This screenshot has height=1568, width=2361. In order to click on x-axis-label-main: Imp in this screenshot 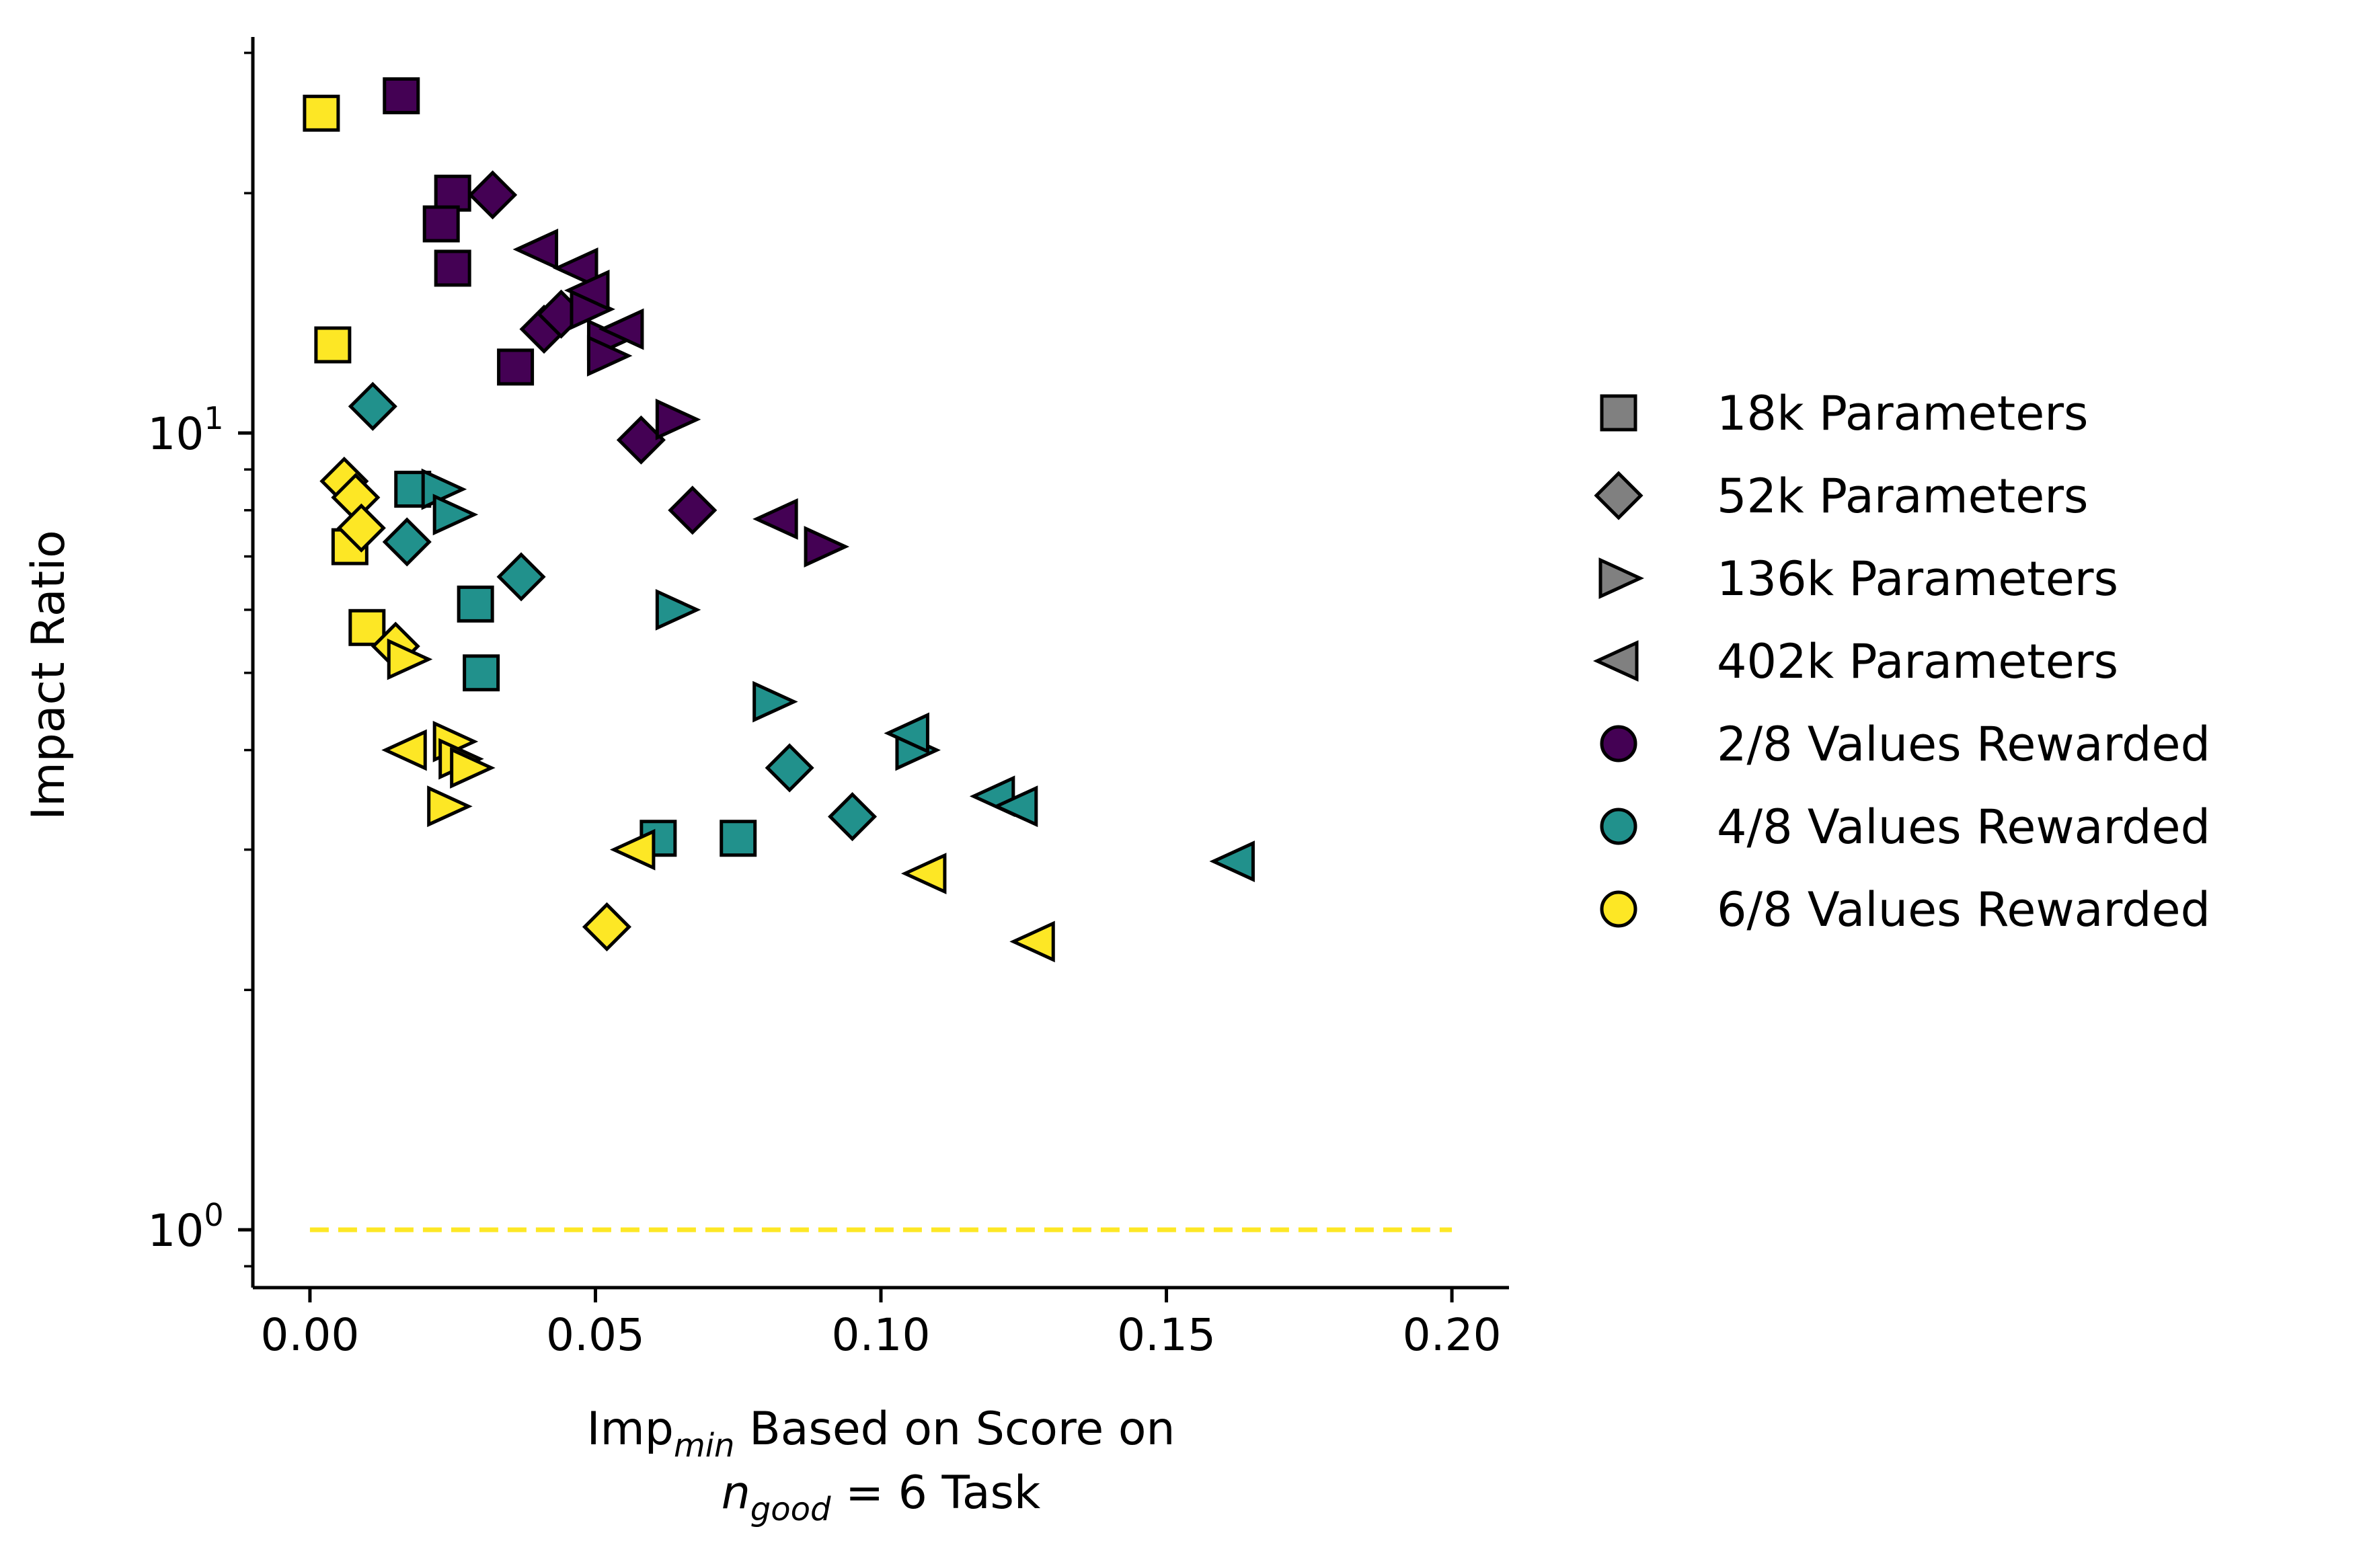, I will do `click(629, 1429)`.